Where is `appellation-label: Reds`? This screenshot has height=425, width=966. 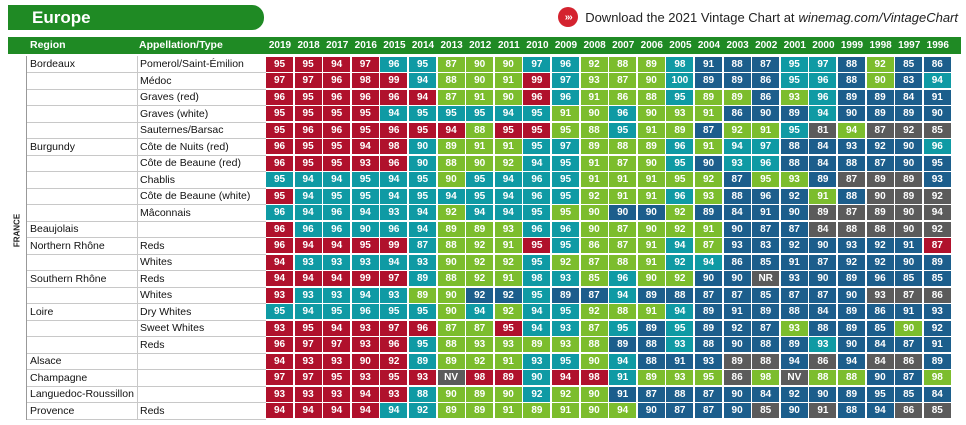
appellation-label: Reds is located at coordinates (152, 344).